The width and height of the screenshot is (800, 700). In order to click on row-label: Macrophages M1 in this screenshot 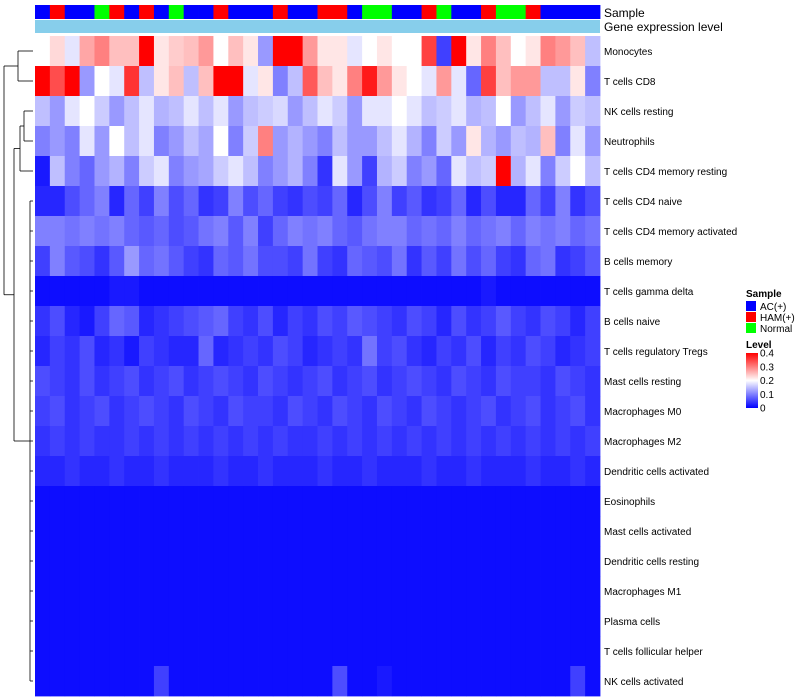, I will do `click(643, 592)`.